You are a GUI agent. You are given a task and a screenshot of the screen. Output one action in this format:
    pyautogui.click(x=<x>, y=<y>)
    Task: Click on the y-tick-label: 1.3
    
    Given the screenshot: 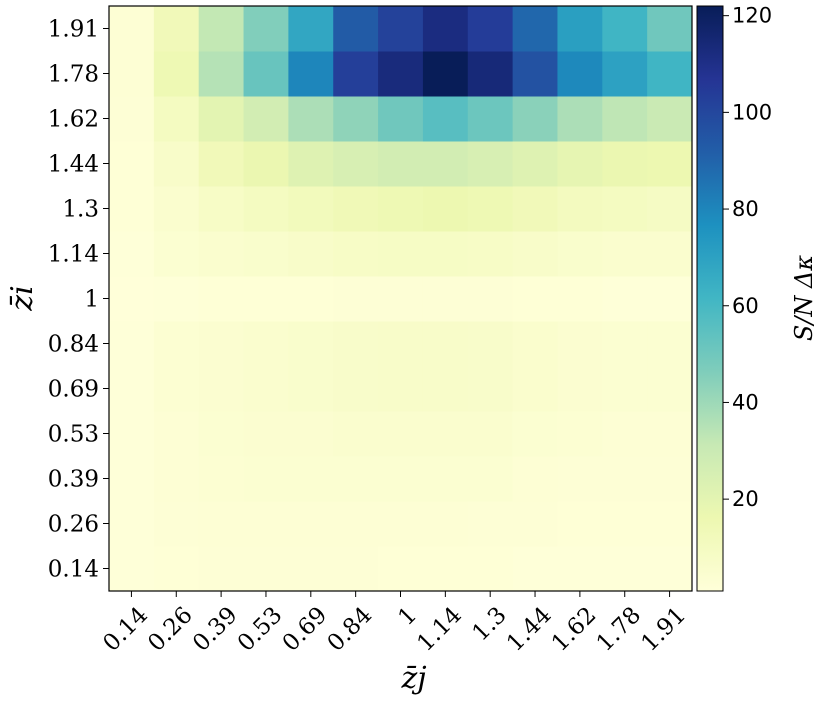 What is the action you would take?
    pyautogui.click(x=80, y=210)
    